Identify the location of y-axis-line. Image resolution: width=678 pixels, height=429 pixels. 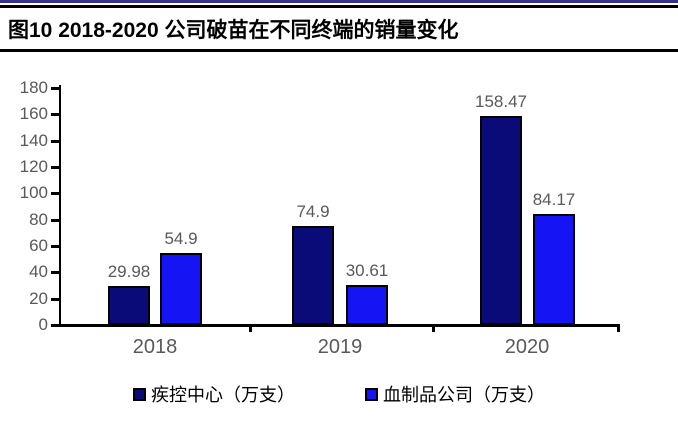
(60, 206).